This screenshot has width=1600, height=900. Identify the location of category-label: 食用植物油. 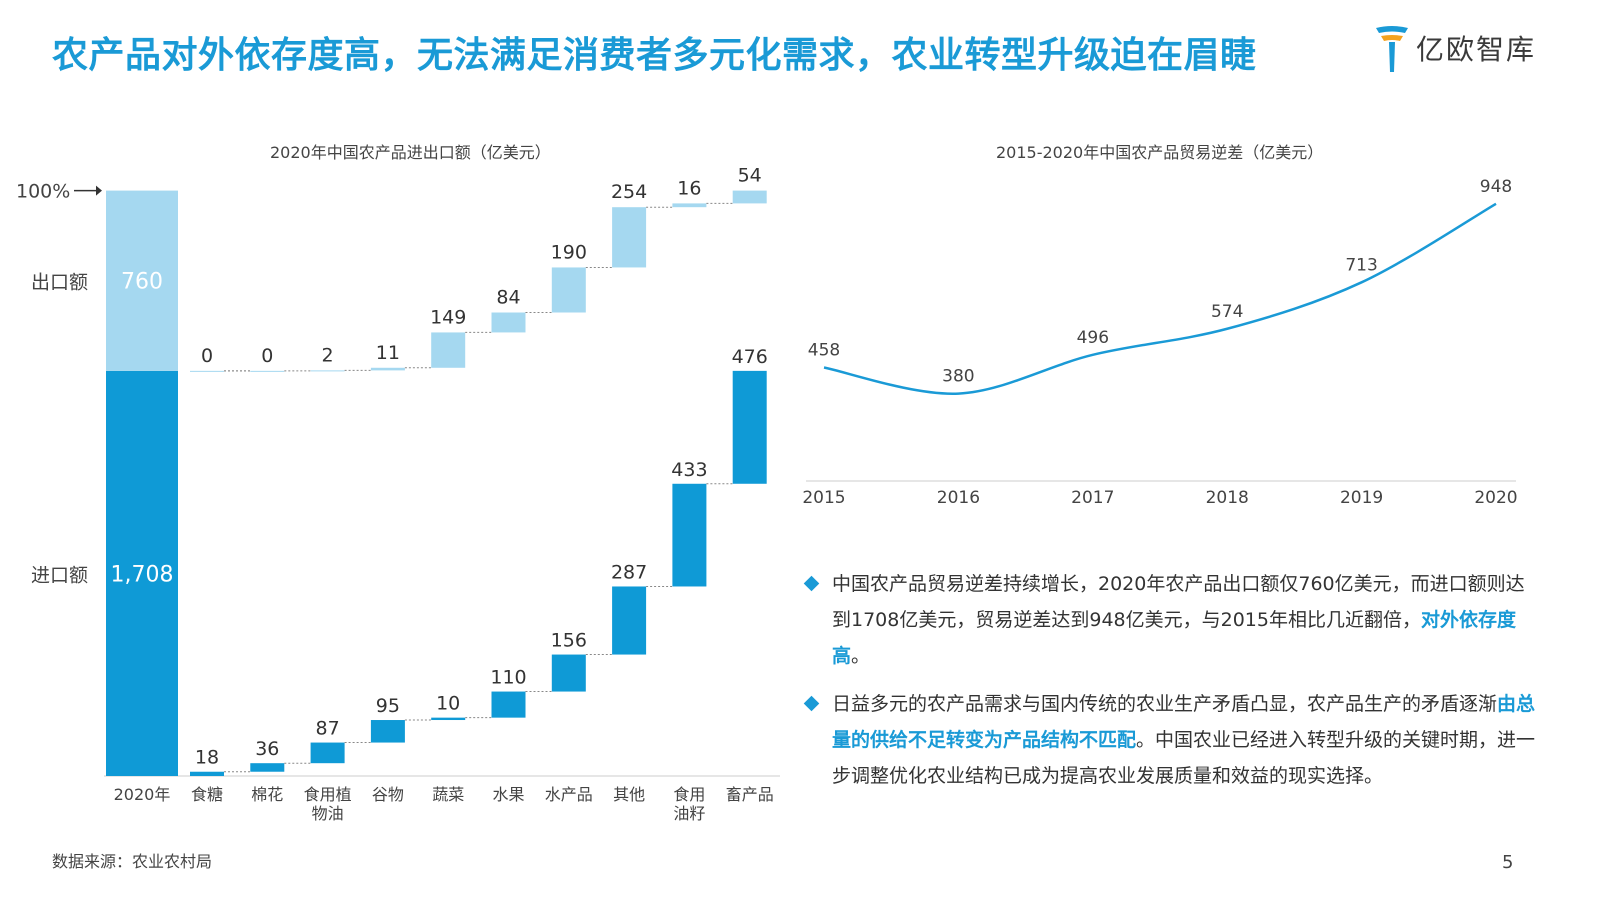
(328, 804).